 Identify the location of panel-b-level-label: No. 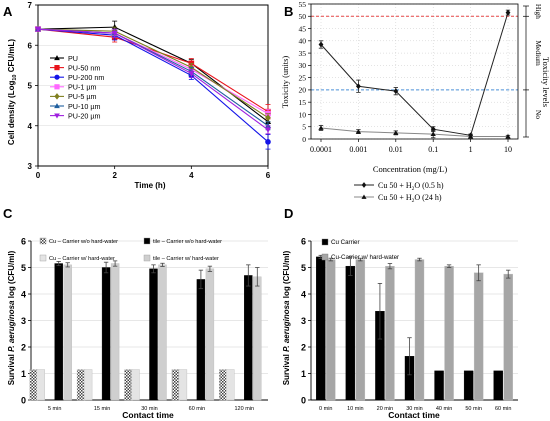
(538, 114).